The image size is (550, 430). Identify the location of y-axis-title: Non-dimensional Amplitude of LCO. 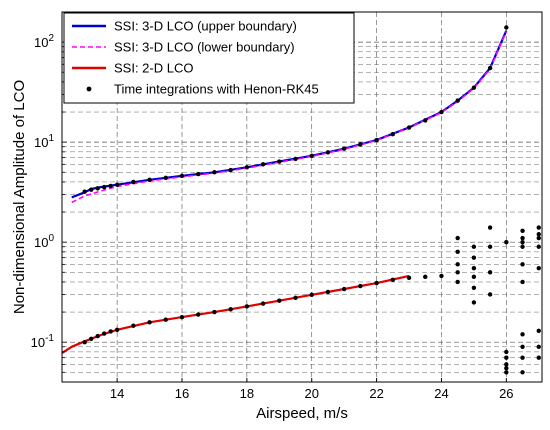
(19, 197).